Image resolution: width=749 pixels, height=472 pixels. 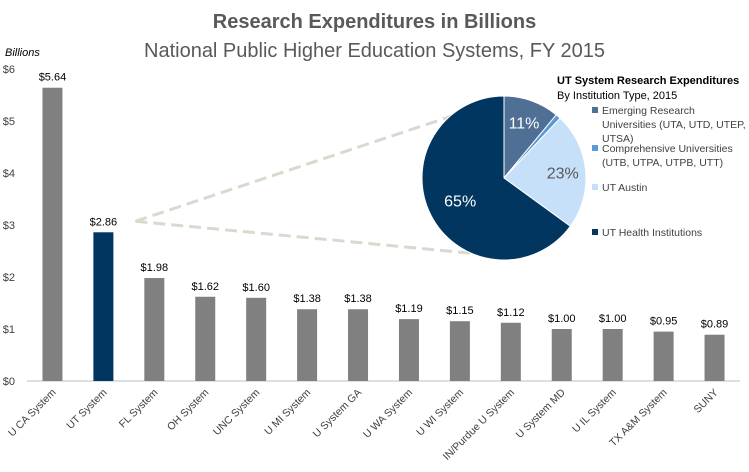 I want to click on category-label: U System MD, so click(x=541, y=413).